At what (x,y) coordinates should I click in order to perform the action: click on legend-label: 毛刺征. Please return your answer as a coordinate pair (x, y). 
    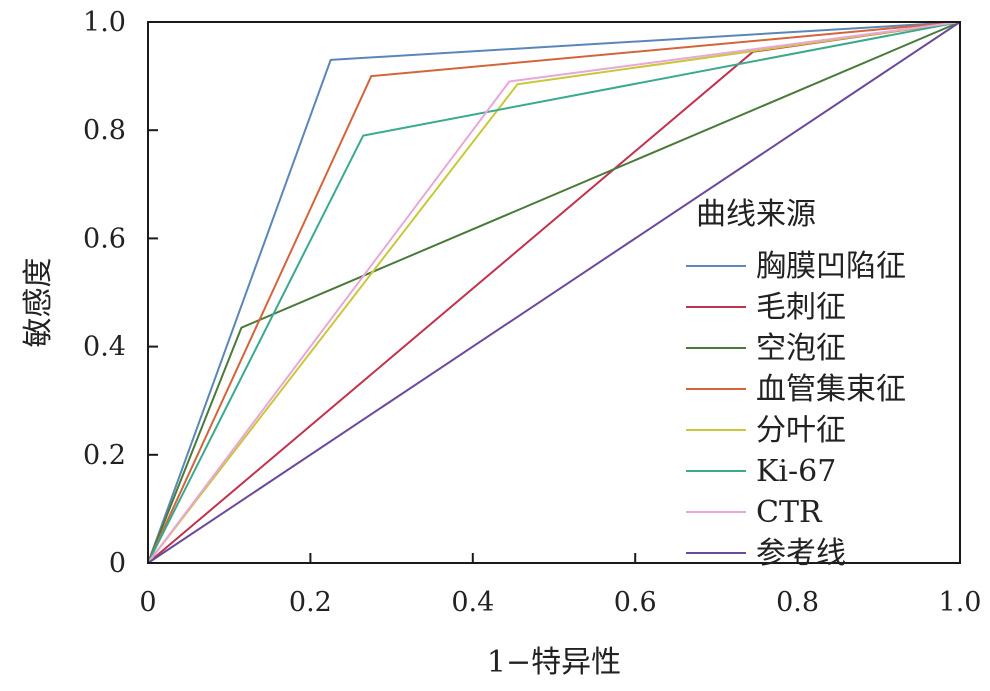
    Looking at the image, I should click on (801, 307).